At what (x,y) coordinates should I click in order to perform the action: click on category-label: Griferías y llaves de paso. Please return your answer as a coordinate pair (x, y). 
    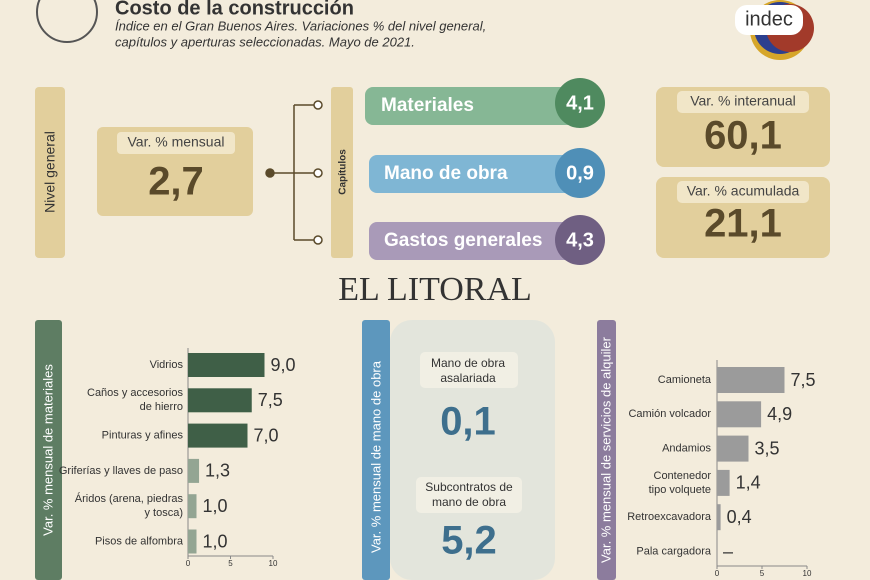
    Looking at the image, I should click on (121, 471).